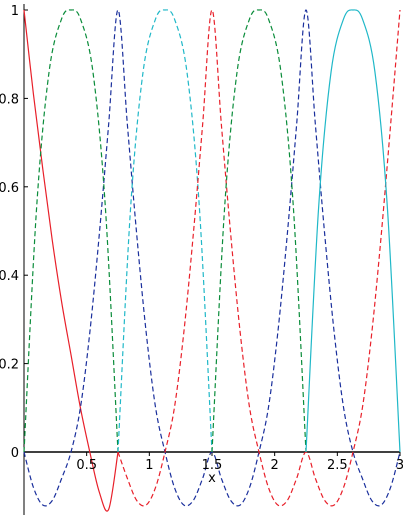  Describe the element at coordinates (212, 478) in the screenshot. I see `x-axis-label: x` at that location.